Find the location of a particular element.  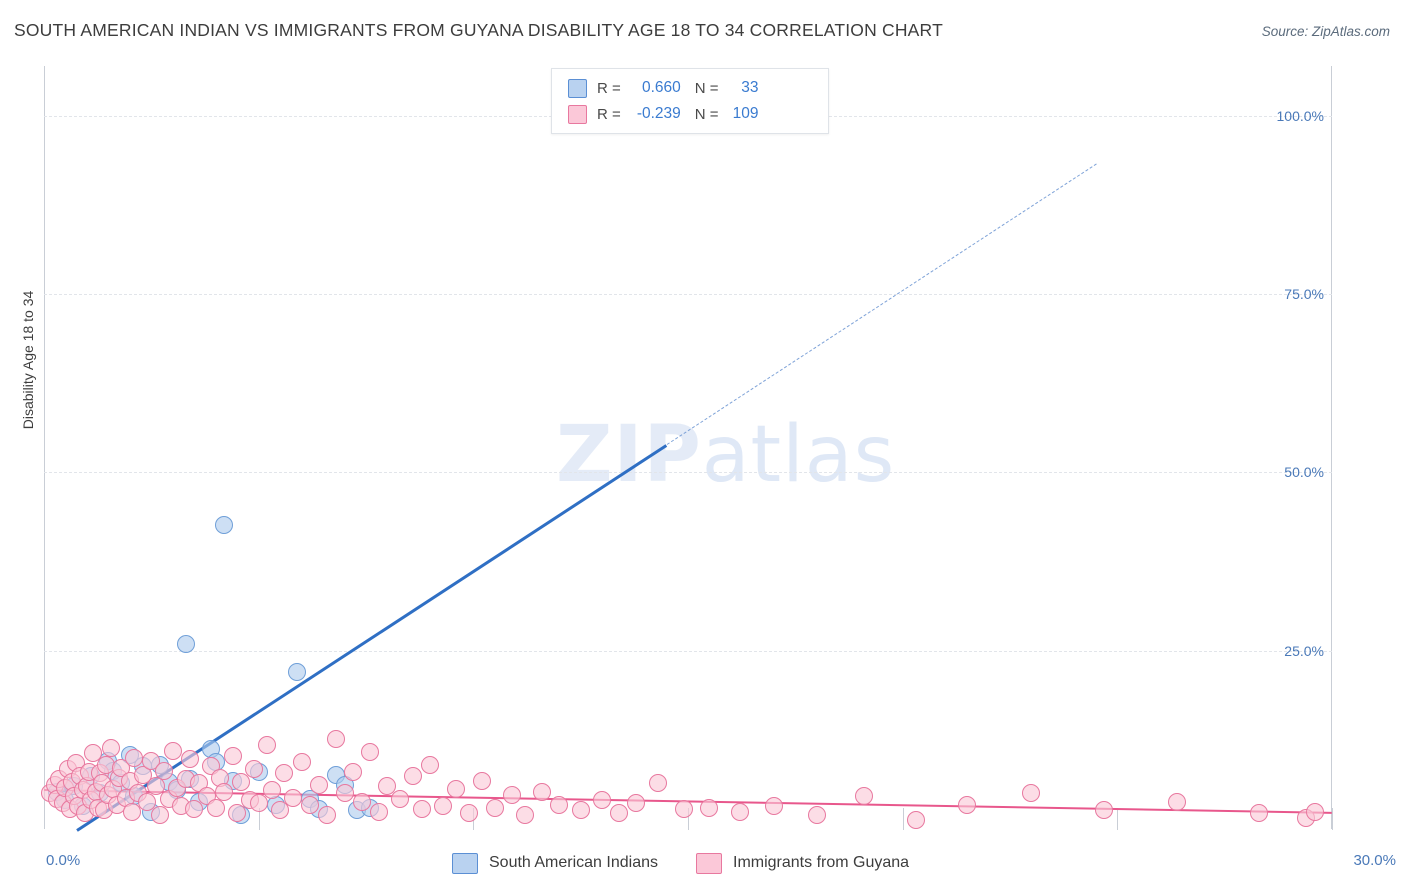

y-axis-tick-label: 25.0% is located at coordinates (1304, 650).